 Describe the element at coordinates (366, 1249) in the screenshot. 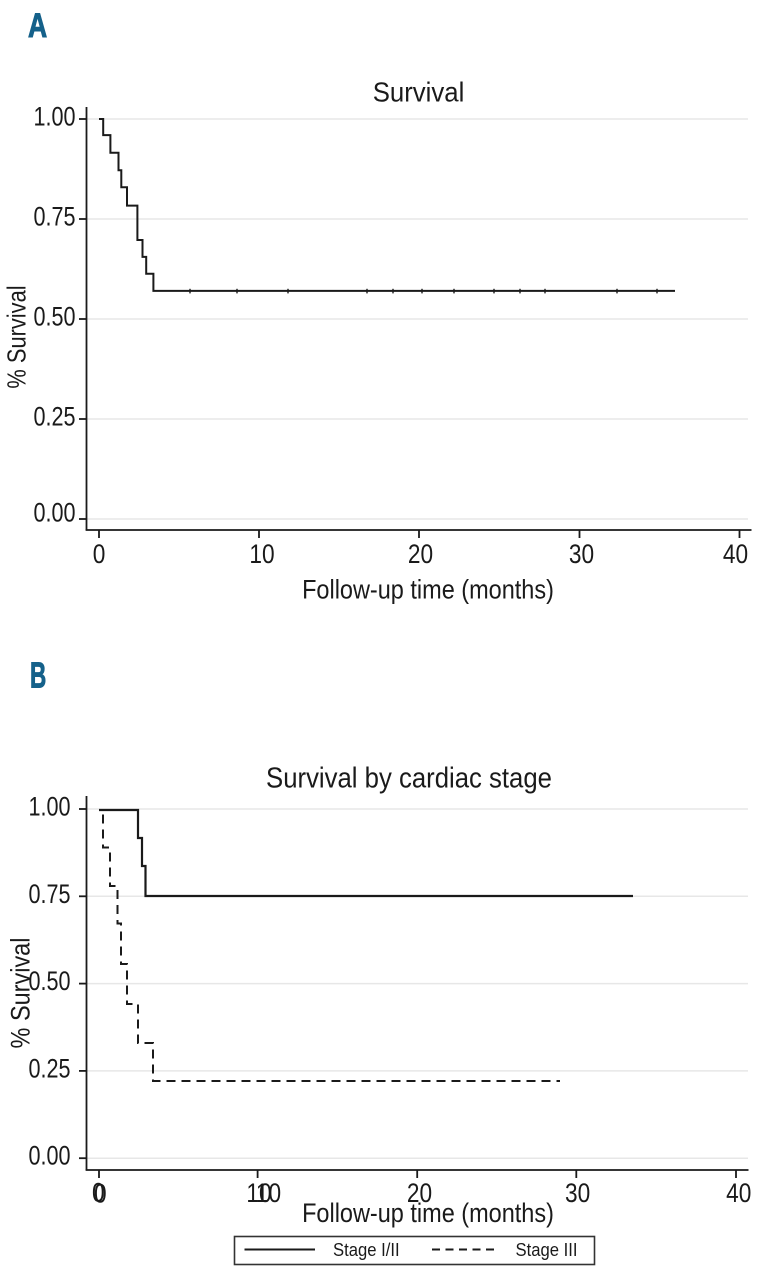

I see `svg-text: Stage I/II` at that location.